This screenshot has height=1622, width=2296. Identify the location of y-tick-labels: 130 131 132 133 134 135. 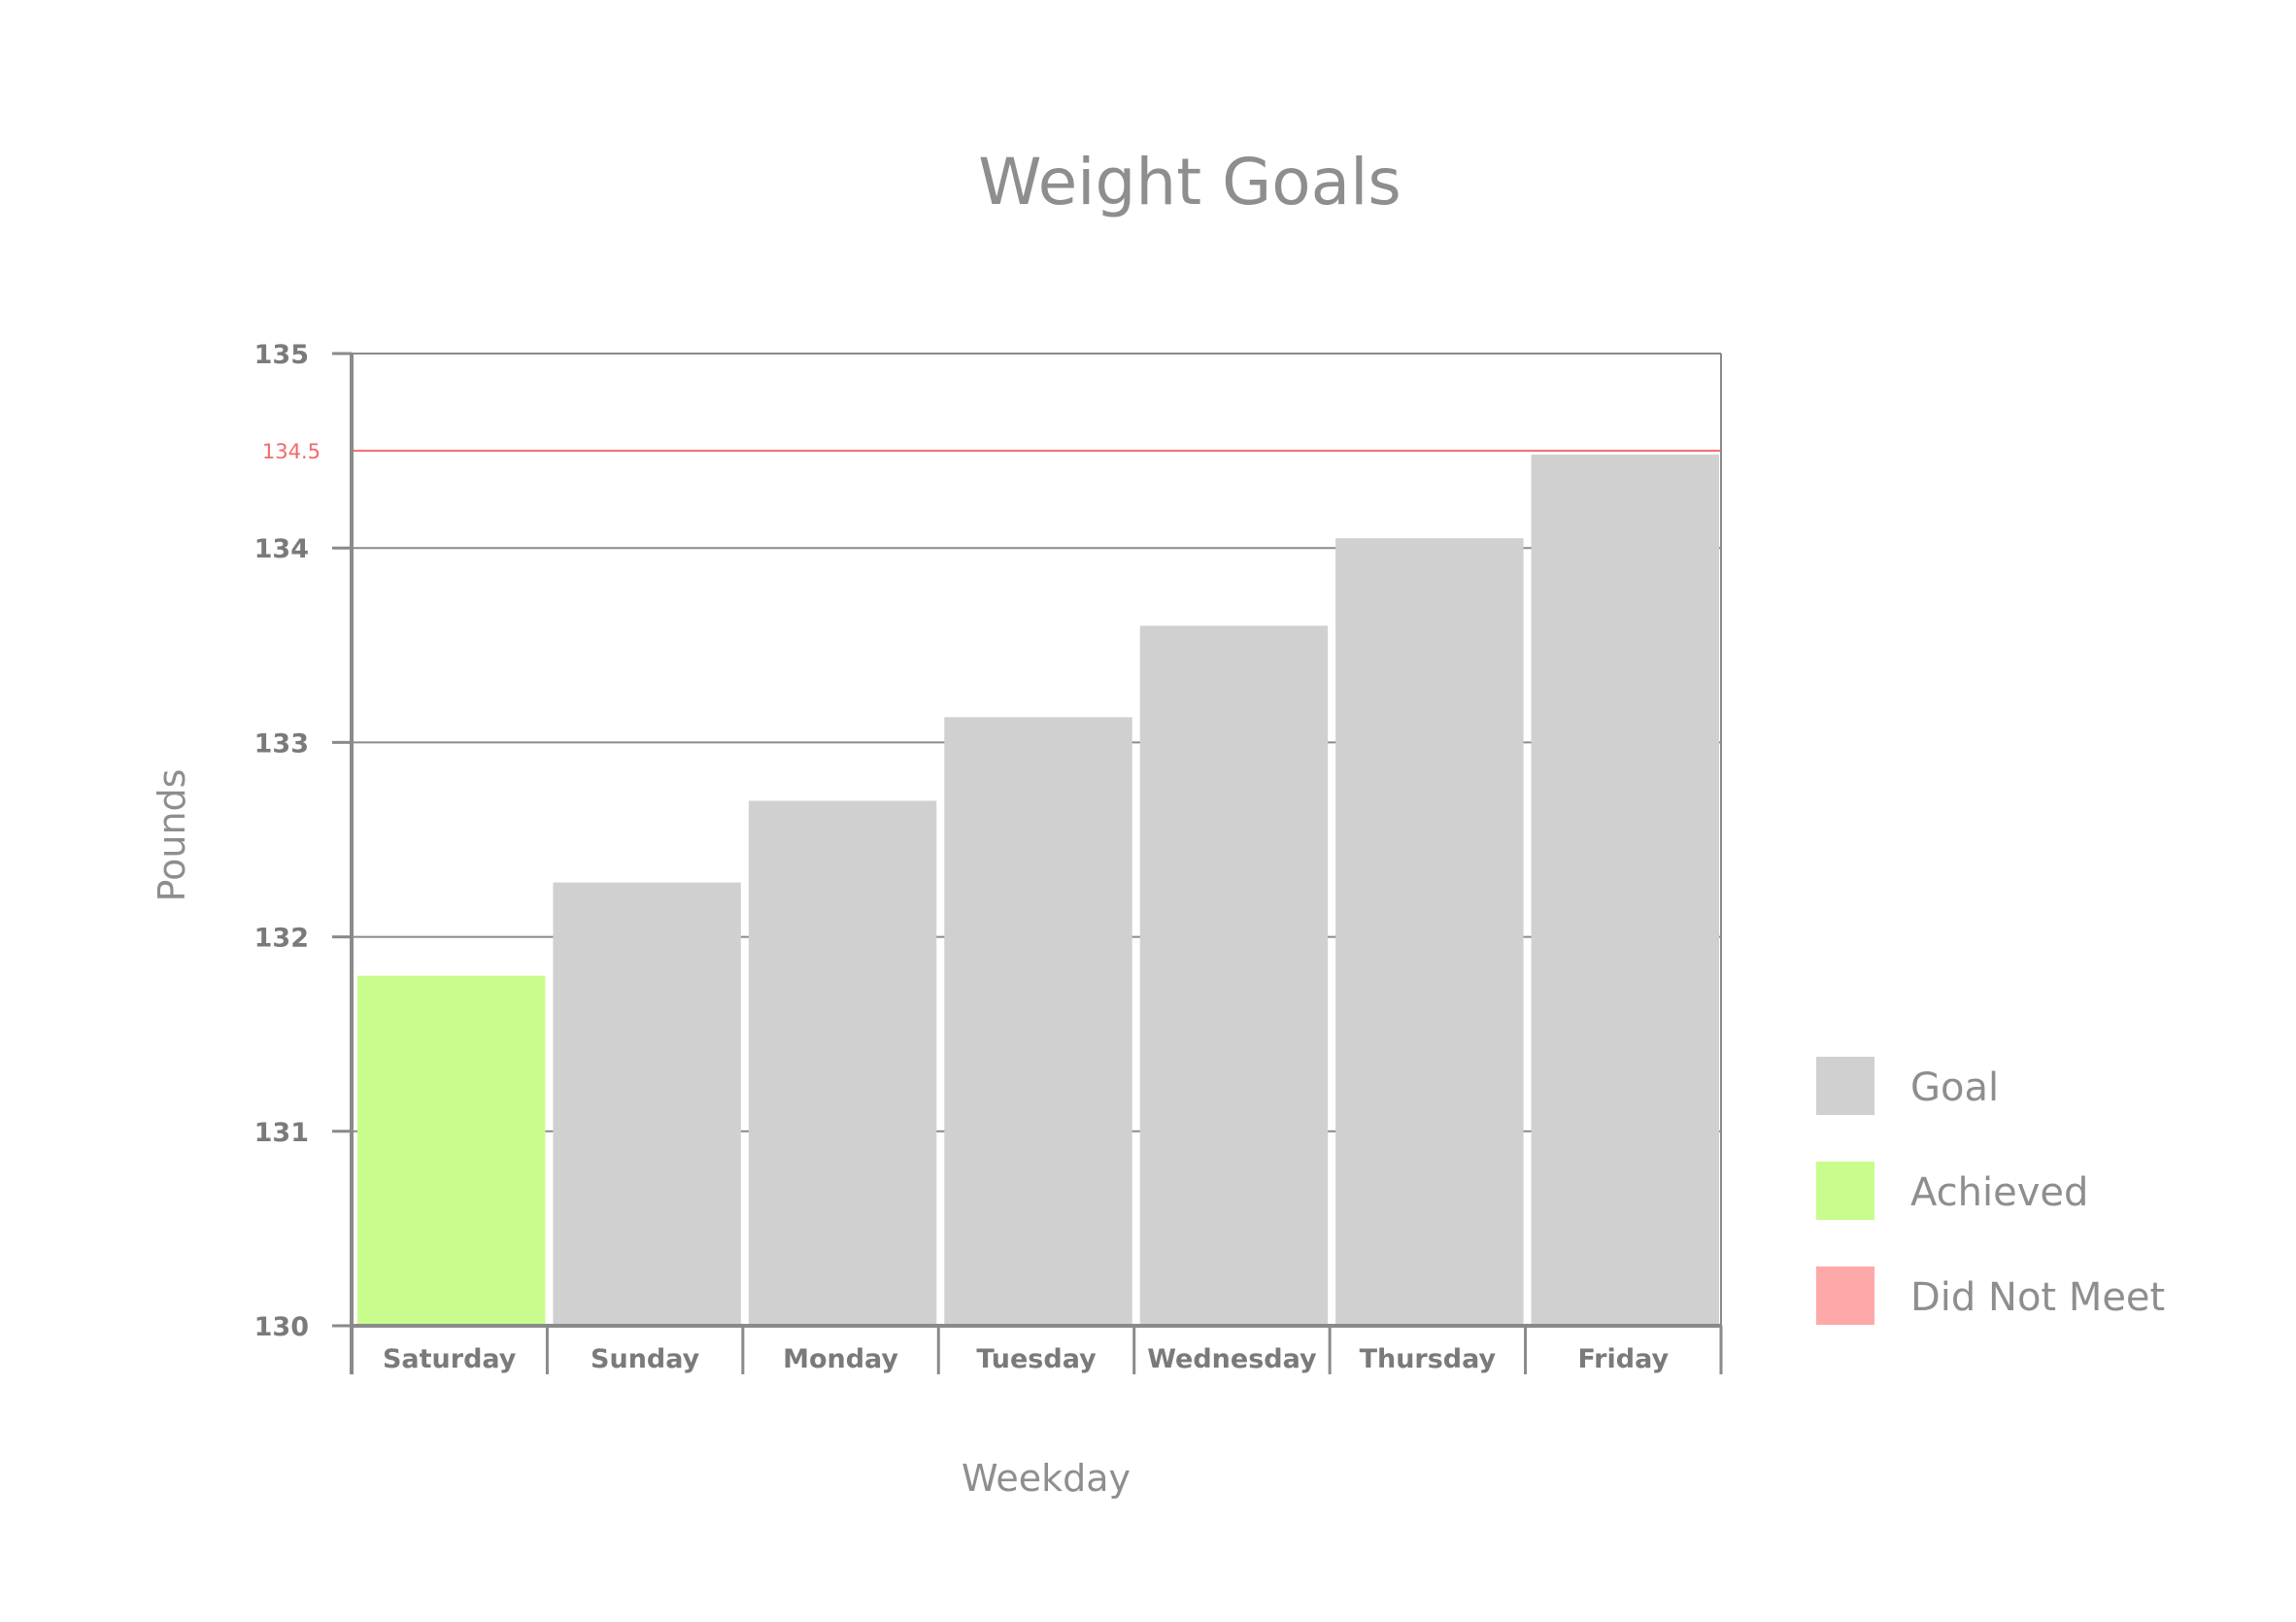
(282, 841).